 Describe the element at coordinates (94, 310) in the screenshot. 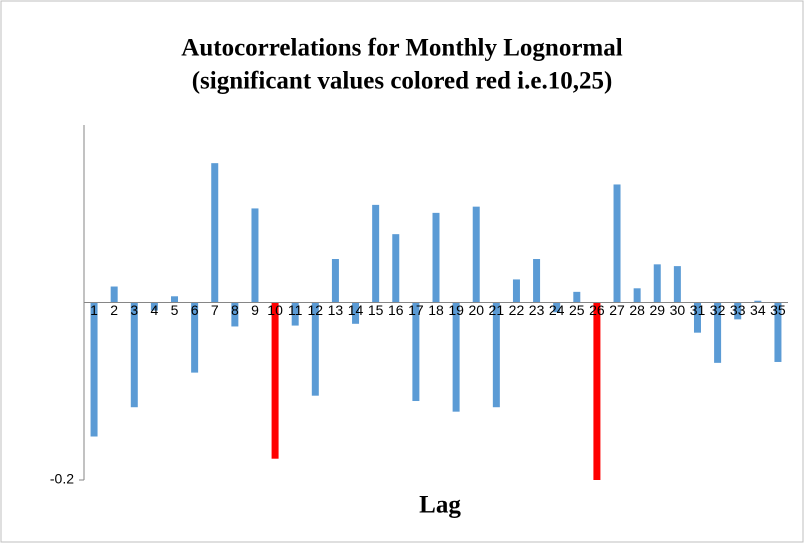

I see `x-tick-label: 1` at that location.